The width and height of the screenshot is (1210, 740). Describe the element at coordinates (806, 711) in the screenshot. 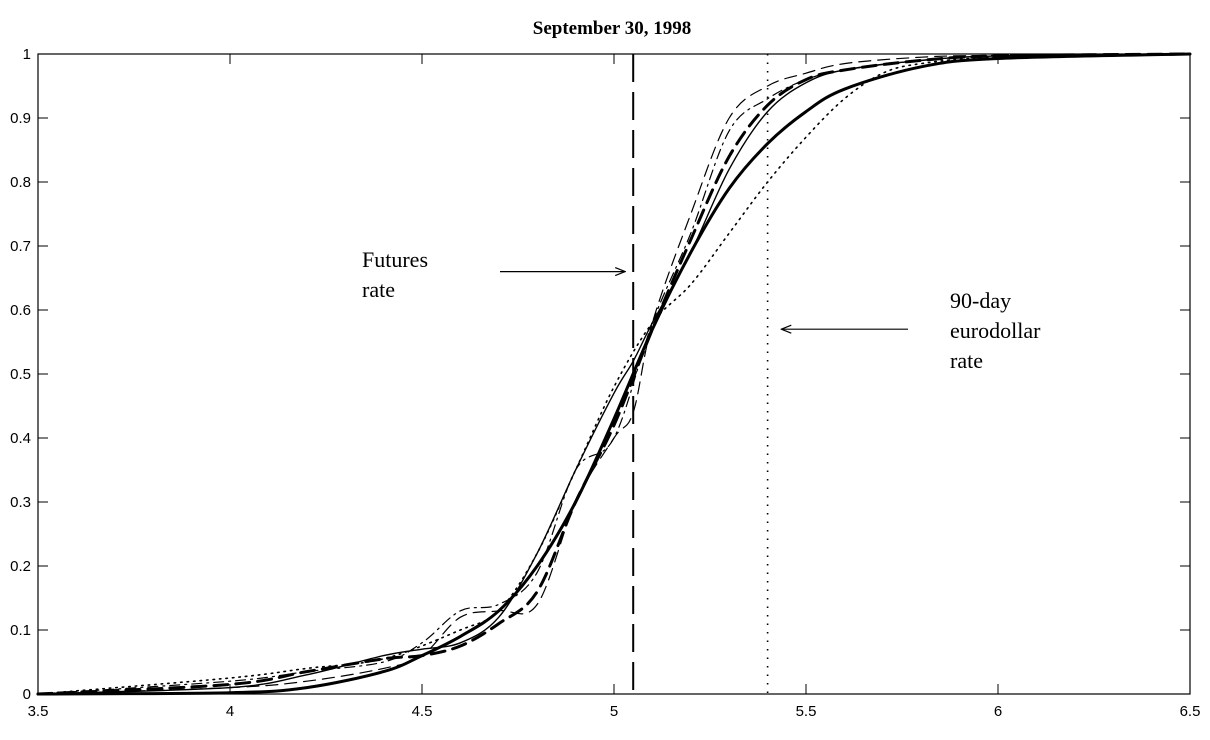

I see `x-tick-label: 5.5` at that location.